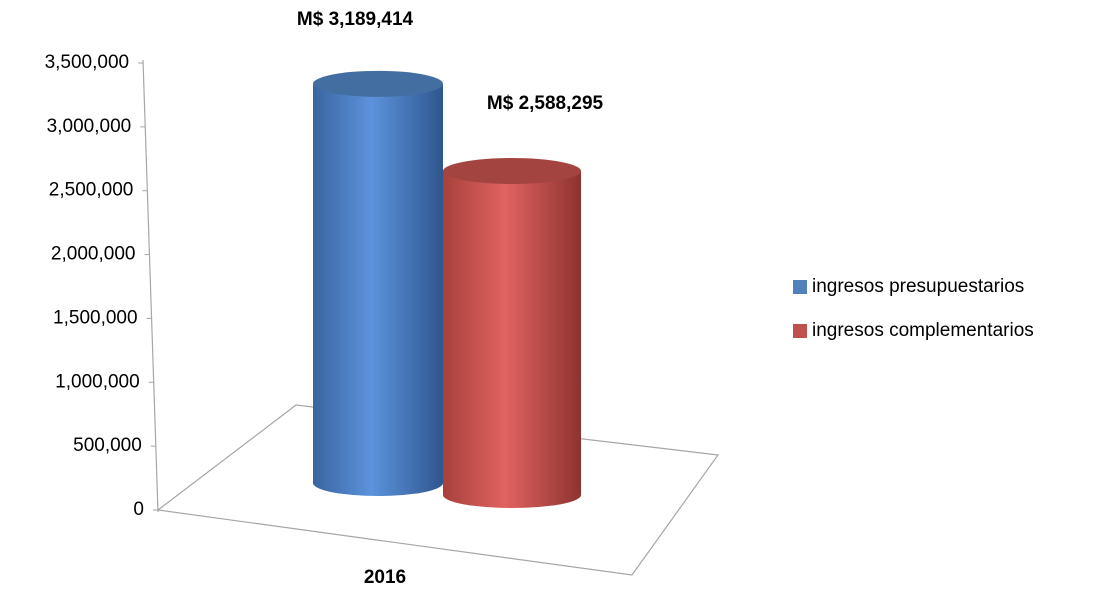  Describe the element at coordinates (138, 509) in the screenshot. I see `y-tick-label: 0` at that location.